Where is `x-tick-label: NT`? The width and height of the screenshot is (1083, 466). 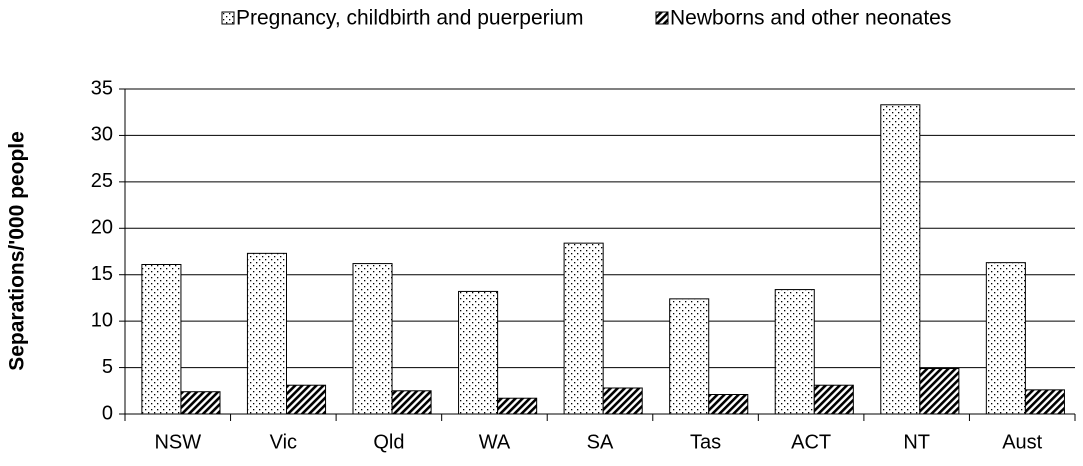
x-tick-label: NT is located at coordinates (916, 442).